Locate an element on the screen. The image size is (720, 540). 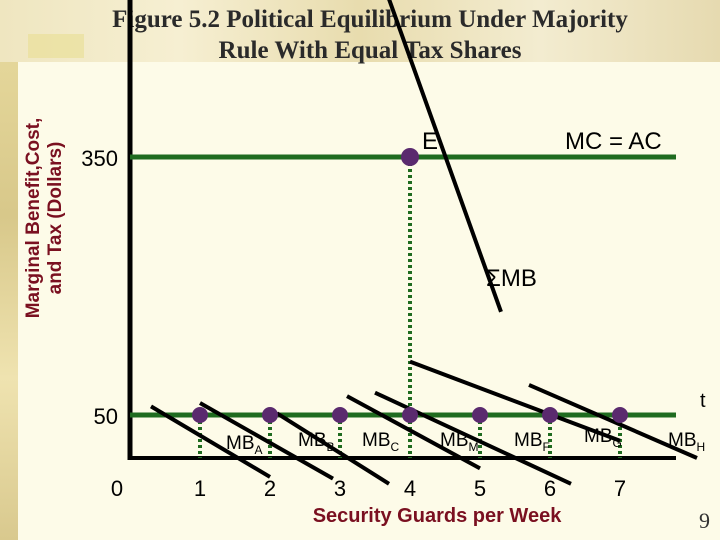
mb-label-a: MBA is located at coordinates (244, 445).